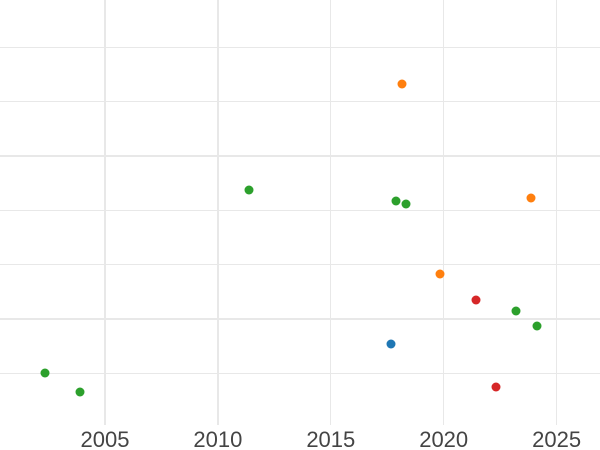 This screenshot has height=450, width=600. What do you see at coordinates (331, 438) in the screenshot?
I see `x-axis-tick-label: 2015` at bounding box center [331, 438].